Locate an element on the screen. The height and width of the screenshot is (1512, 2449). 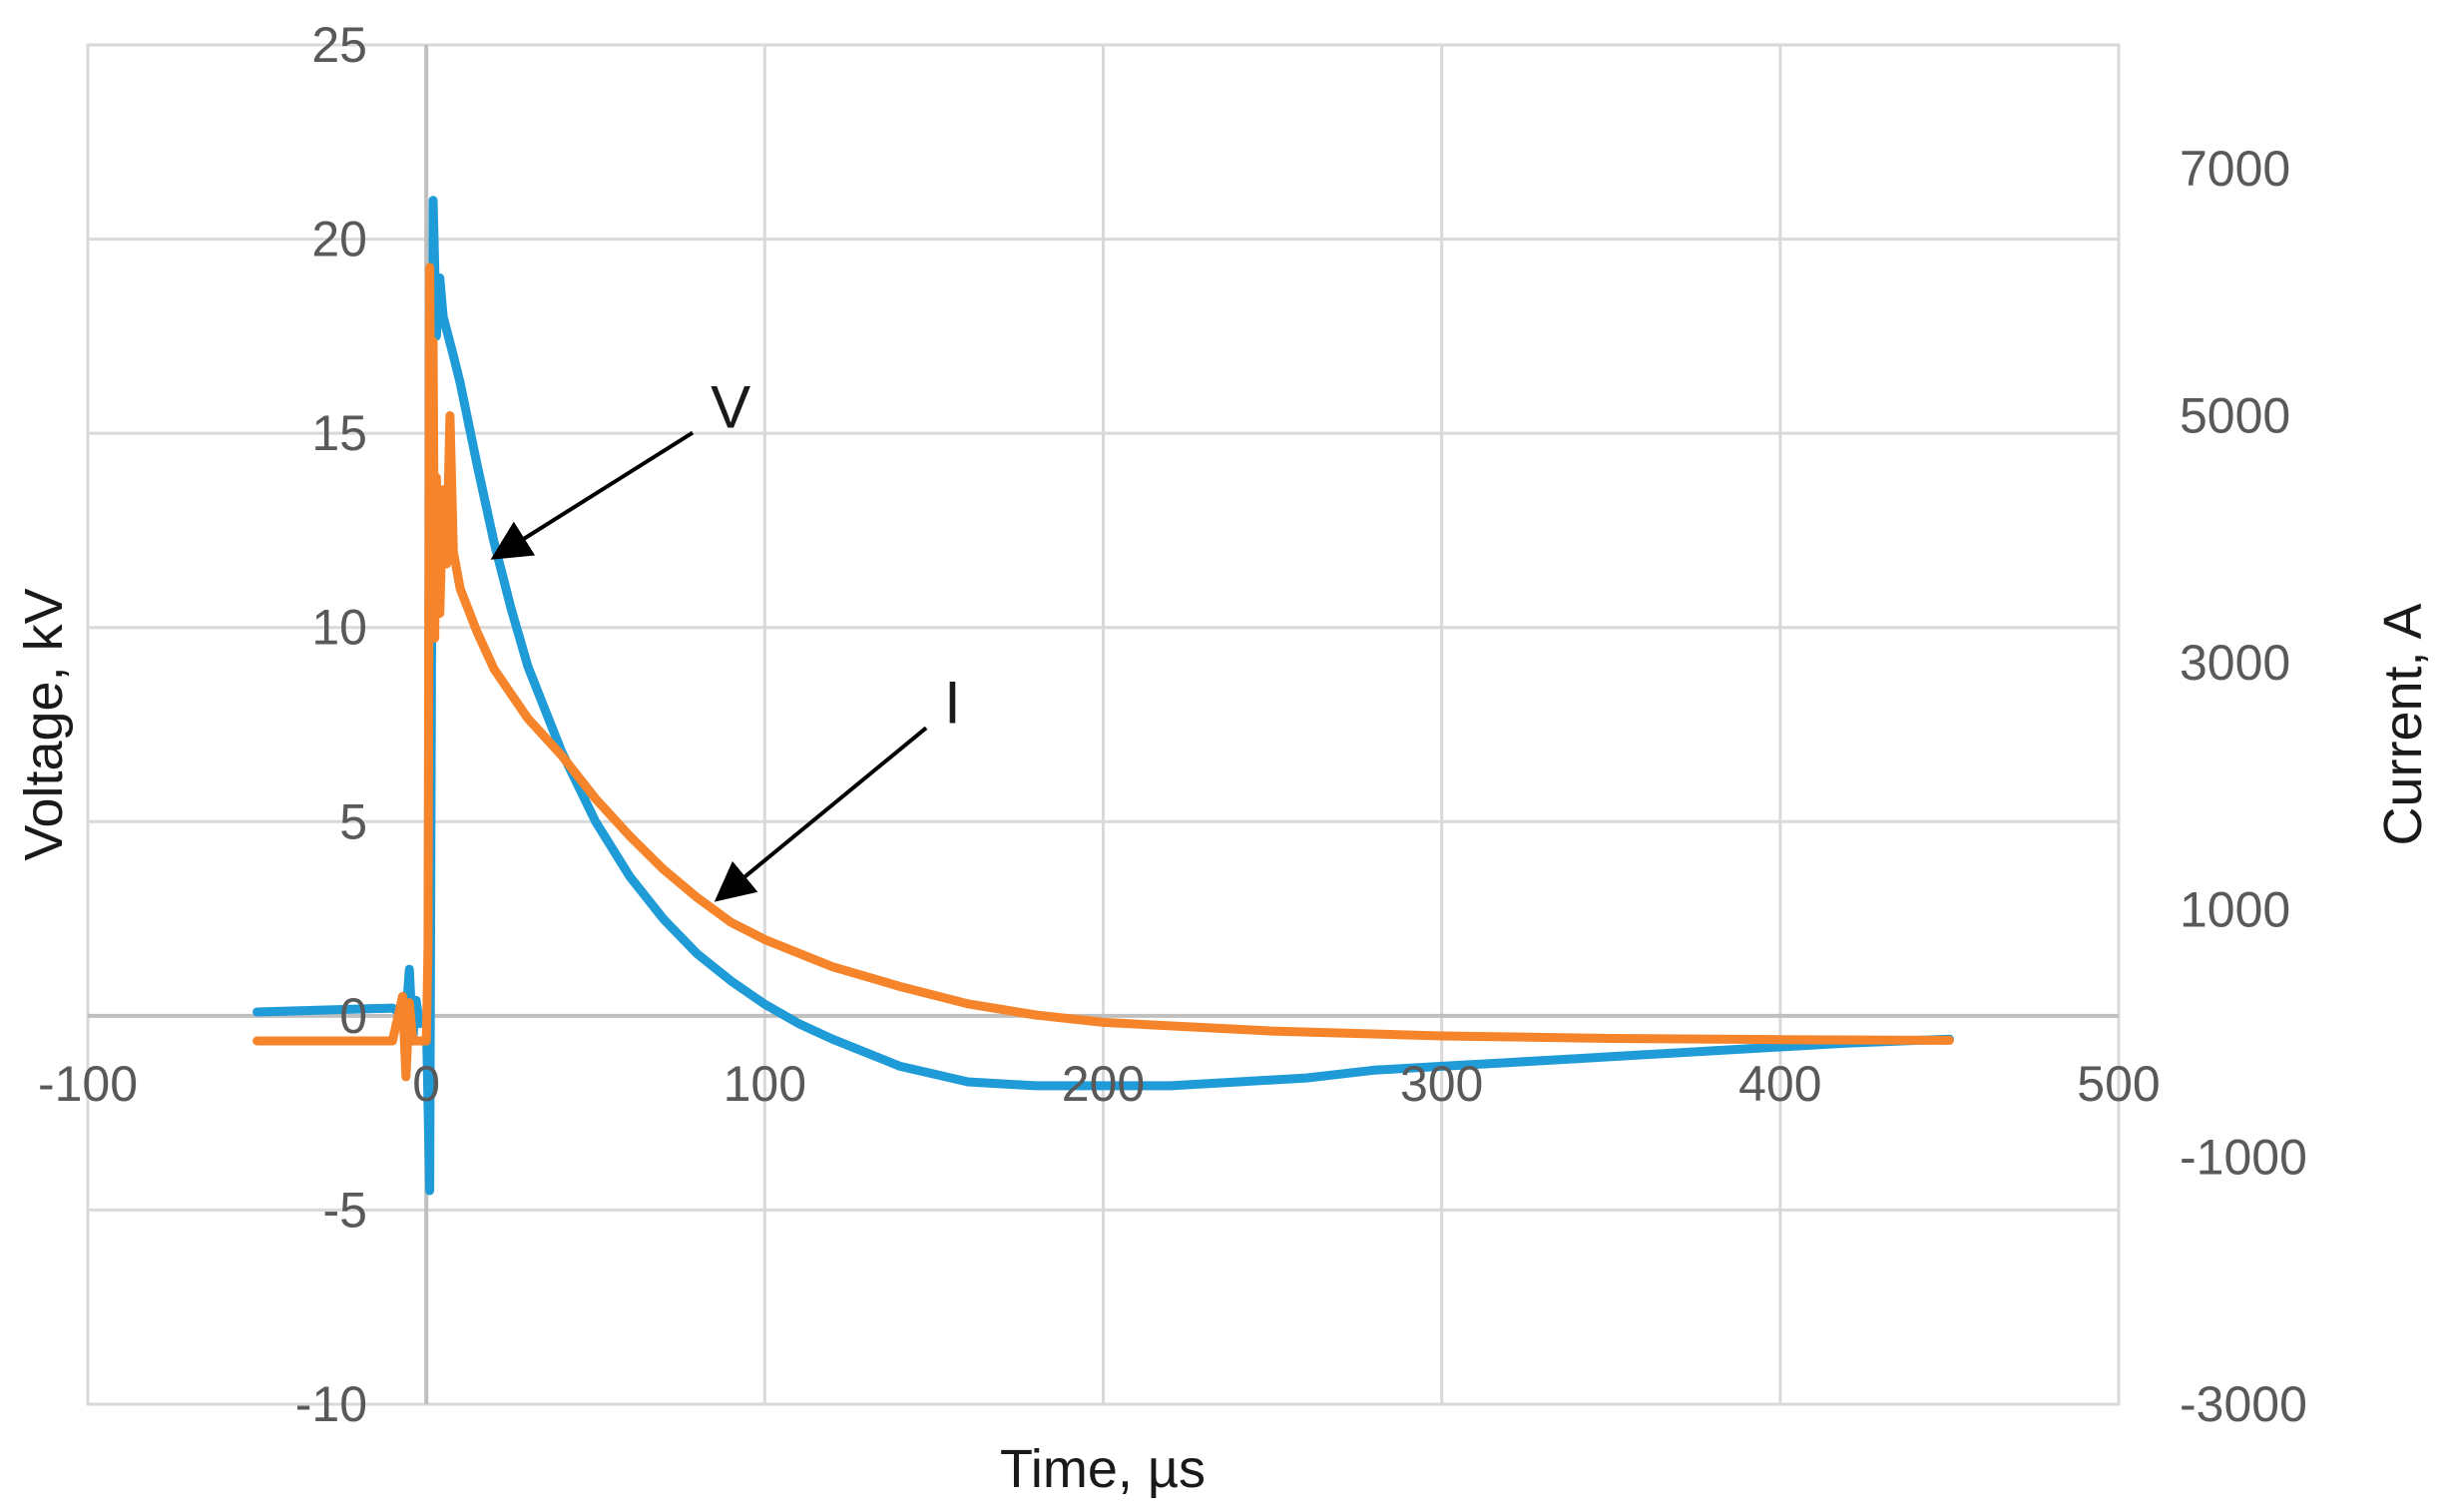
y-left-tick-label: -5 is located at coordinates (345, 1210).